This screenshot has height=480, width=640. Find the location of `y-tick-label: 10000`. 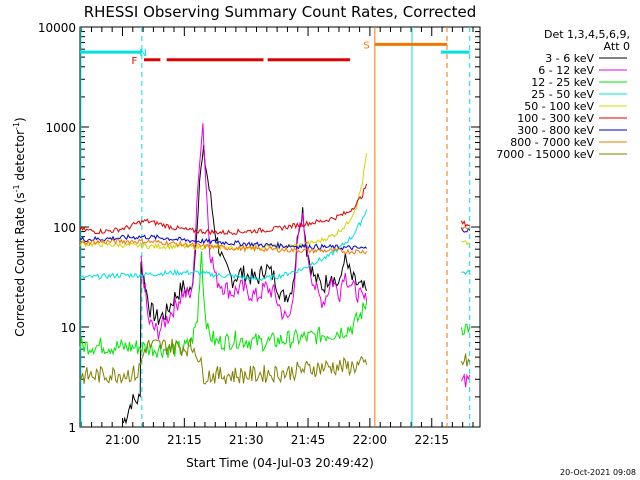

y-tick-label: 10000 is located at coordinates (57, 28).